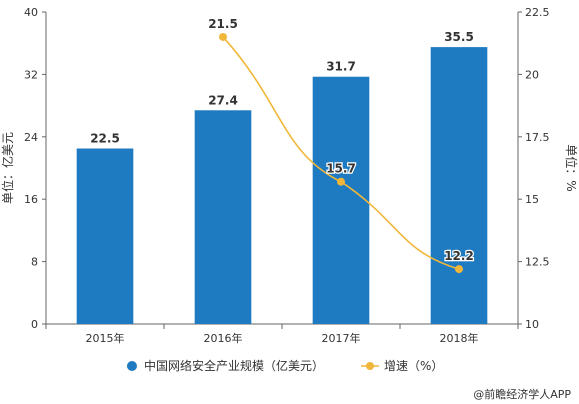 The image size is (579, 404). What do you see at coordinates (105, 338) in the screenshot?
I see `x-tick-label: 2015年` at bounding box center [105, 338].